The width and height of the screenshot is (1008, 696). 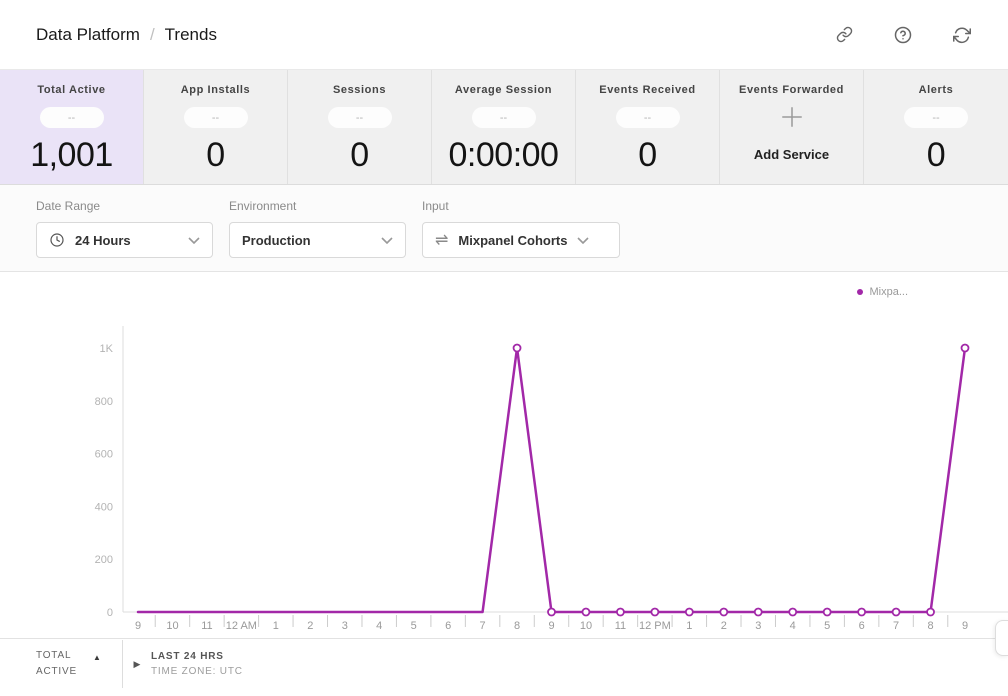 I want to click on breadcrumb: Data Platform / Trends, so click(x=126, y=35).